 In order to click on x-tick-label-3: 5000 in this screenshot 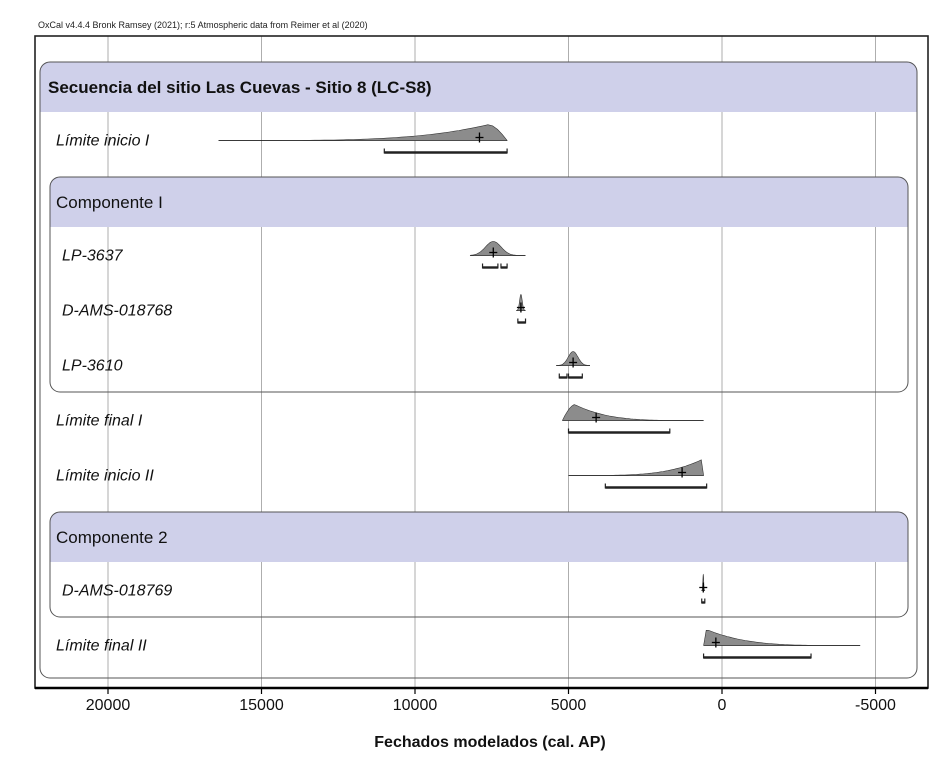, I will do `click(569, 705)`.